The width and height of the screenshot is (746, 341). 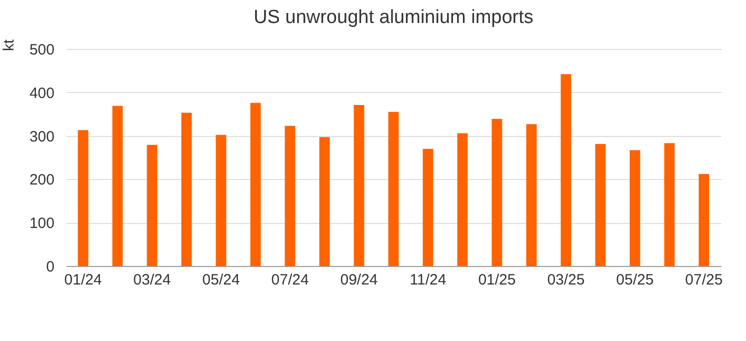 What do you see at coordinates (704, 280) in the screenshot?
I see `x-tick-label: 07/25` at bounding box center [704, 280].